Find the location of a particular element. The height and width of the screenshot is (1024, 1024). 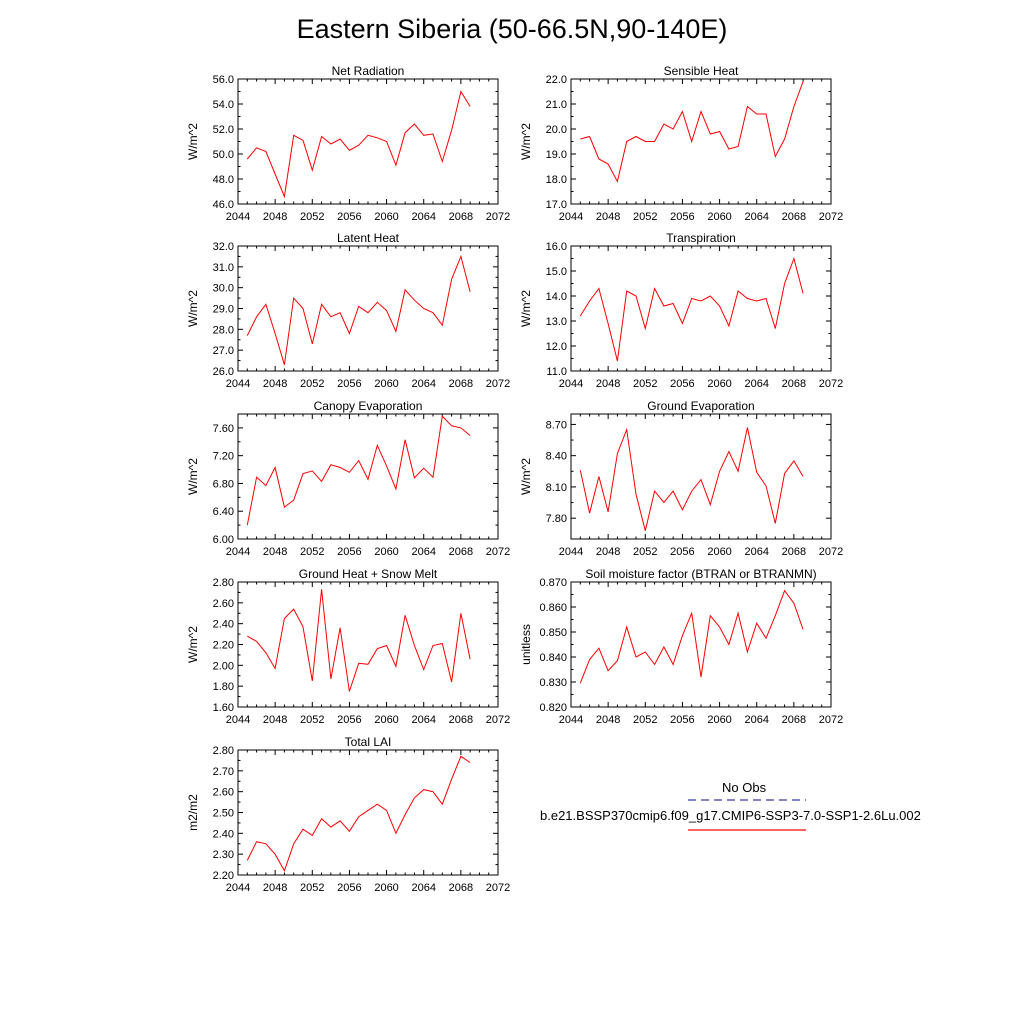

soil-moisture-factor-btran-or-btranmn-xtick-label: 2072 is located at coordinates (831, 720).